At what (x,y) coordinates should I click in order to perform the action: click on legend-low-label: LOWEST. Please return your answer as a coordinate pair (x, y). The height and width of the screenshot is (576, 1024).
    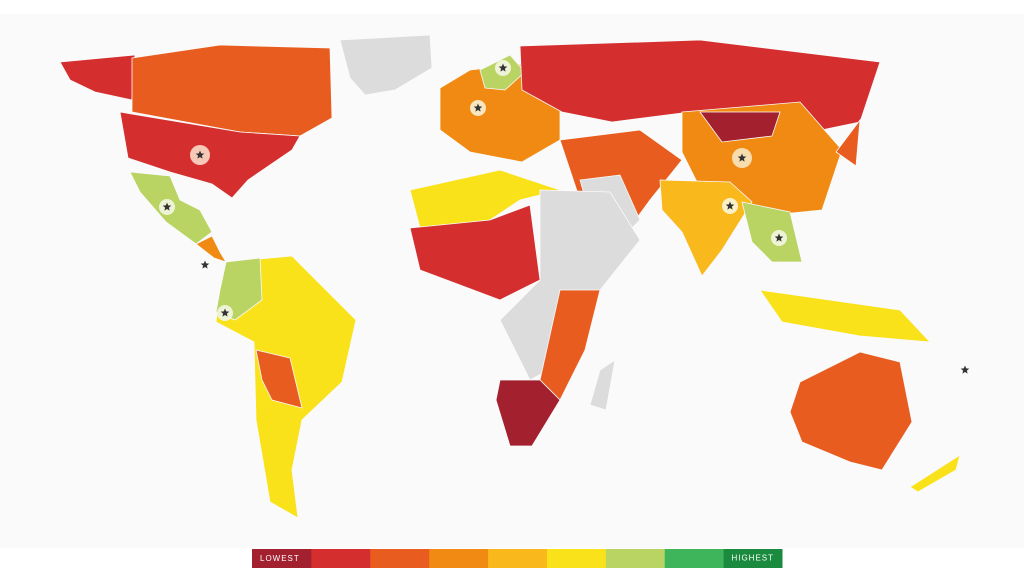
    Looking at the image, I should click on (280, 558).